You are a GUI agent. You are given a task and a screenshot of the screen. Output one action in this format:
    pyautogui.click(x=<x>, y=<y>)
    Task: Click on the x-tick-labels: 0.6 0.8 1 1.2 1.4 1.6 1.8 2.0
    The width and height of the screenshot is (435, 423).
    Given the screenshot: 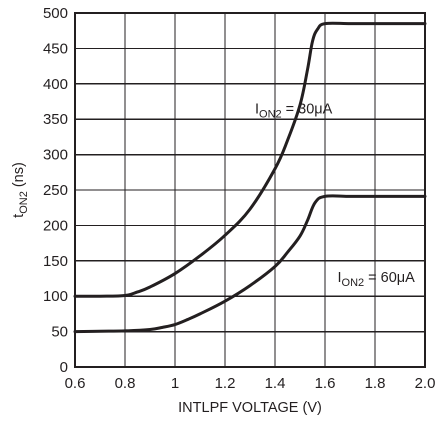 What is the action you would take?
    pyautogui.click(x=250, y=383)
    